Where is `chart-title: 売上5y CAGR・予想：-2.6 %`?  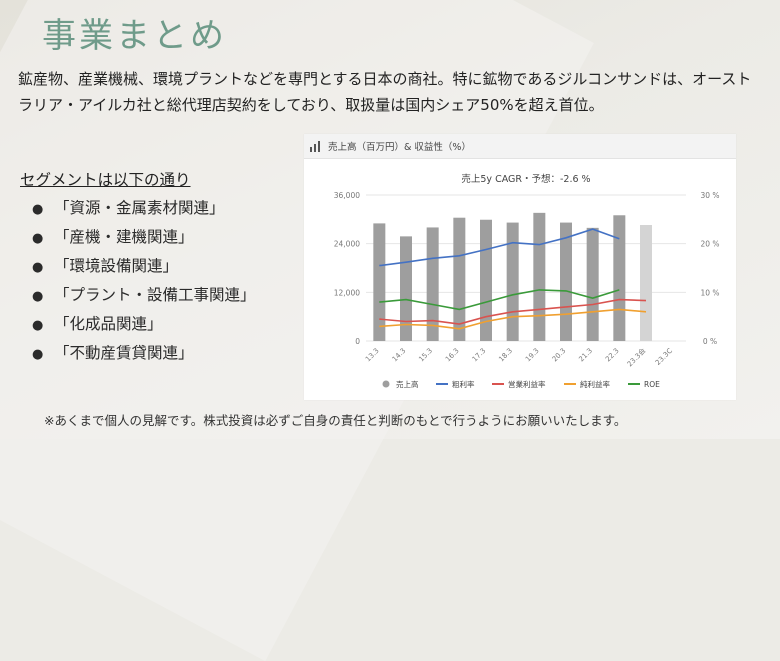 chart-title: 売上5y CAGR・予想：-2.6 % is located at coordinates (525, 179).